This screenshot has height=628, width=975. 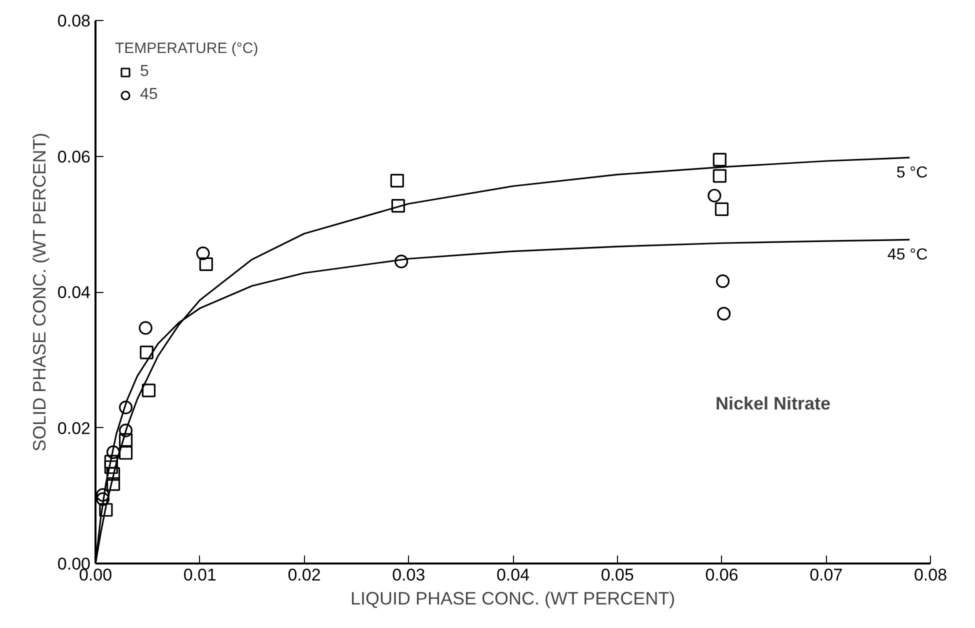 What do you see at coordinates (617, 575) in the screenshot?
I see `x-tick-label: 0.05` at bounding box center [617, 575].